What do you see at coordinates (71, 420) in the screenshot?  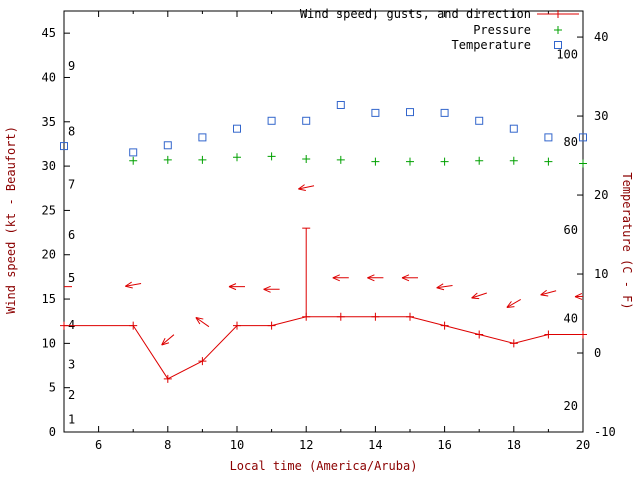 I see `beaufort-label: 1` at bounding box center [71, 420].